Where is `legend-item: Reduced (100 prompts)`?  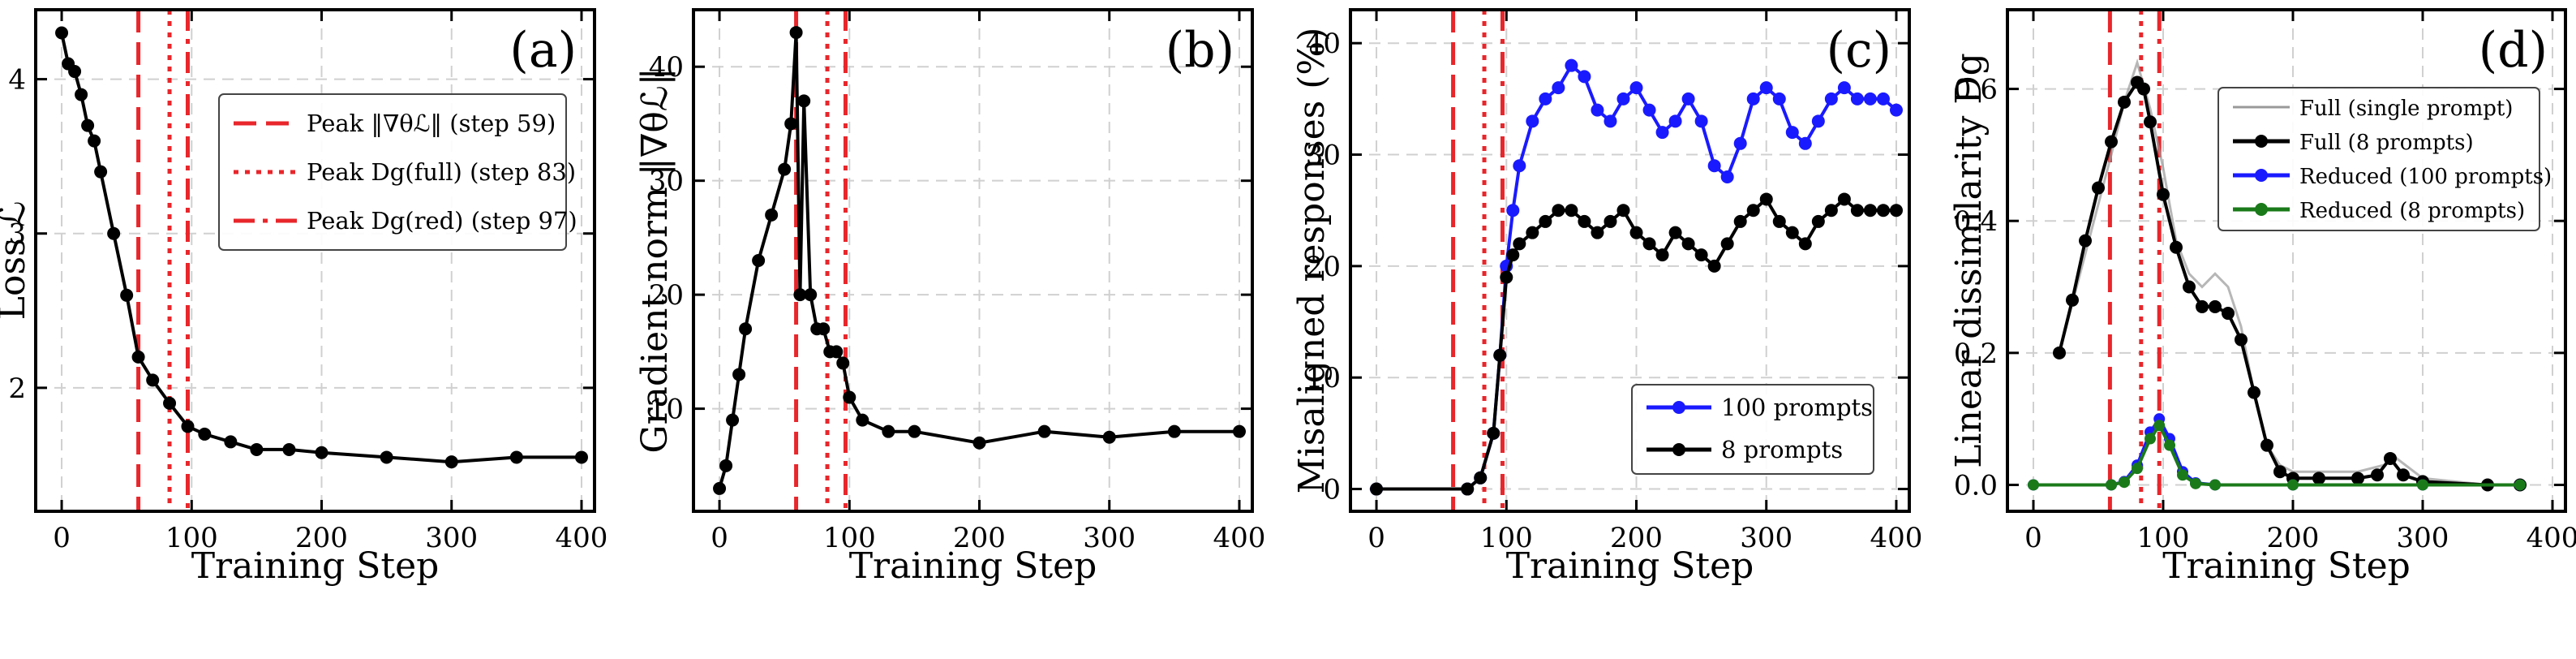 legend-item: Reduced (100 prompts) is located at coordinates (2392, 177).